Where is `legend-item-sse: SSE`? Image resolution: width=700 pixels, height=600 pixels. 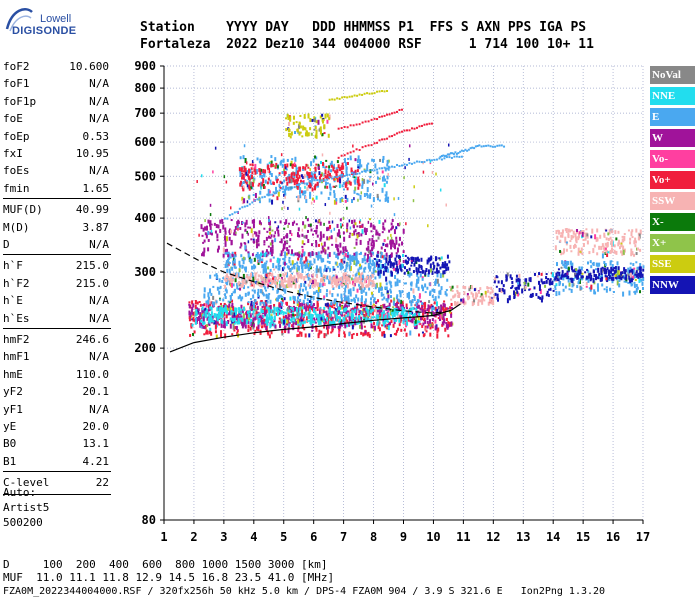
legend-item-sse: SSE is located at coordinates (672, 264).